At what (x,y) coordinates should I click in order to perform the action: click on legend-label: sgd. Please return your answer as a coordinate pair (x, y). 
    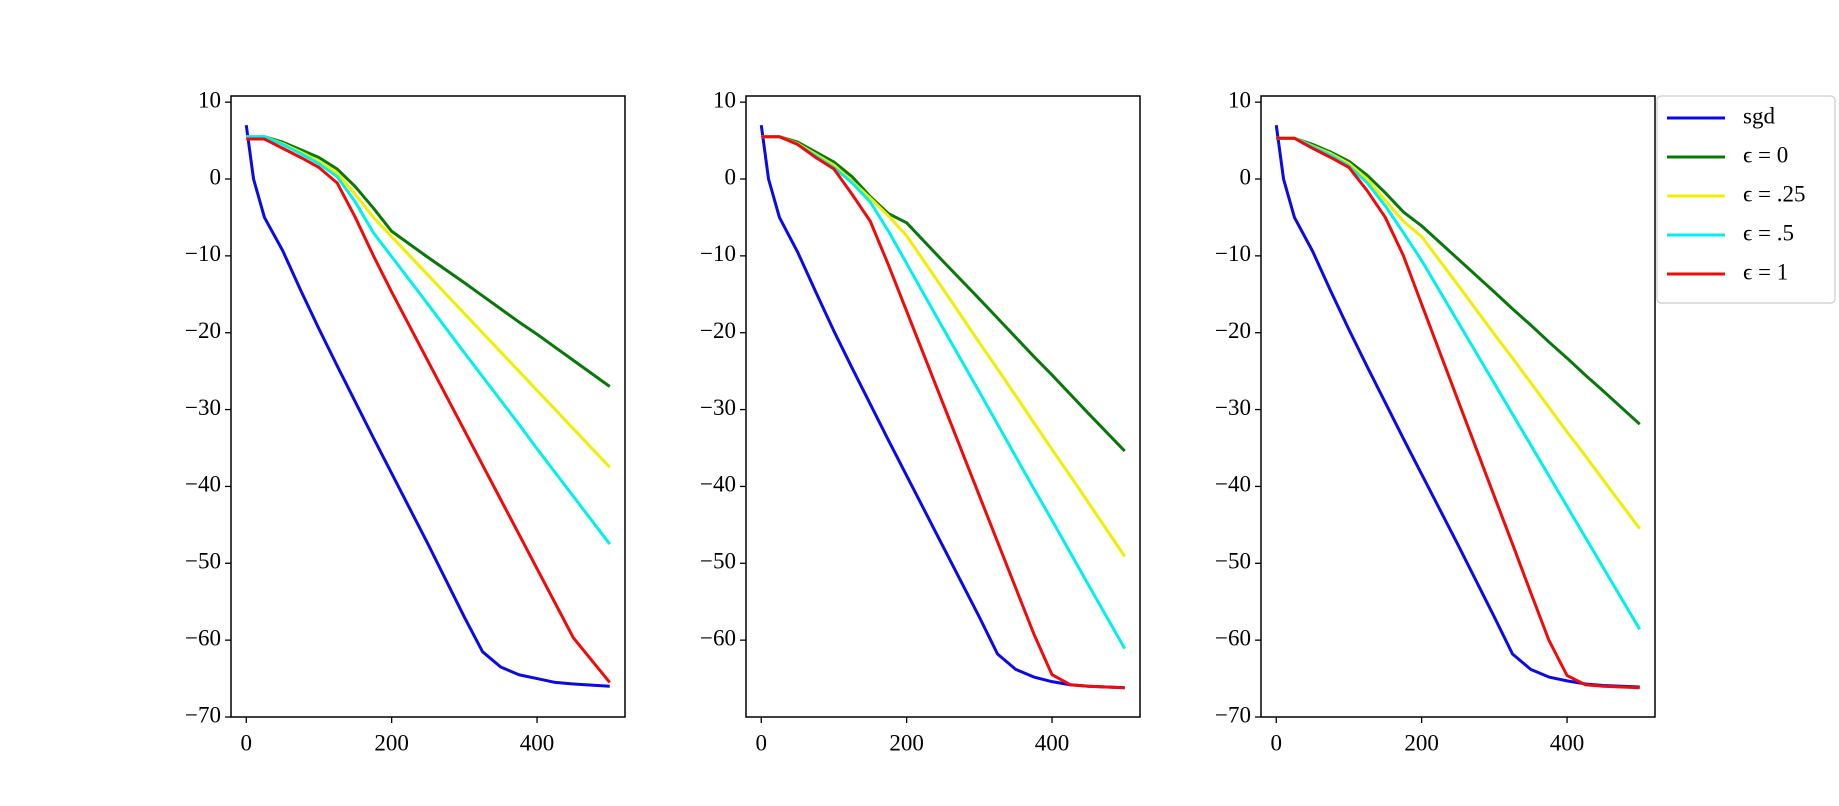
    Looking at the image, I should click on (1759, 115).